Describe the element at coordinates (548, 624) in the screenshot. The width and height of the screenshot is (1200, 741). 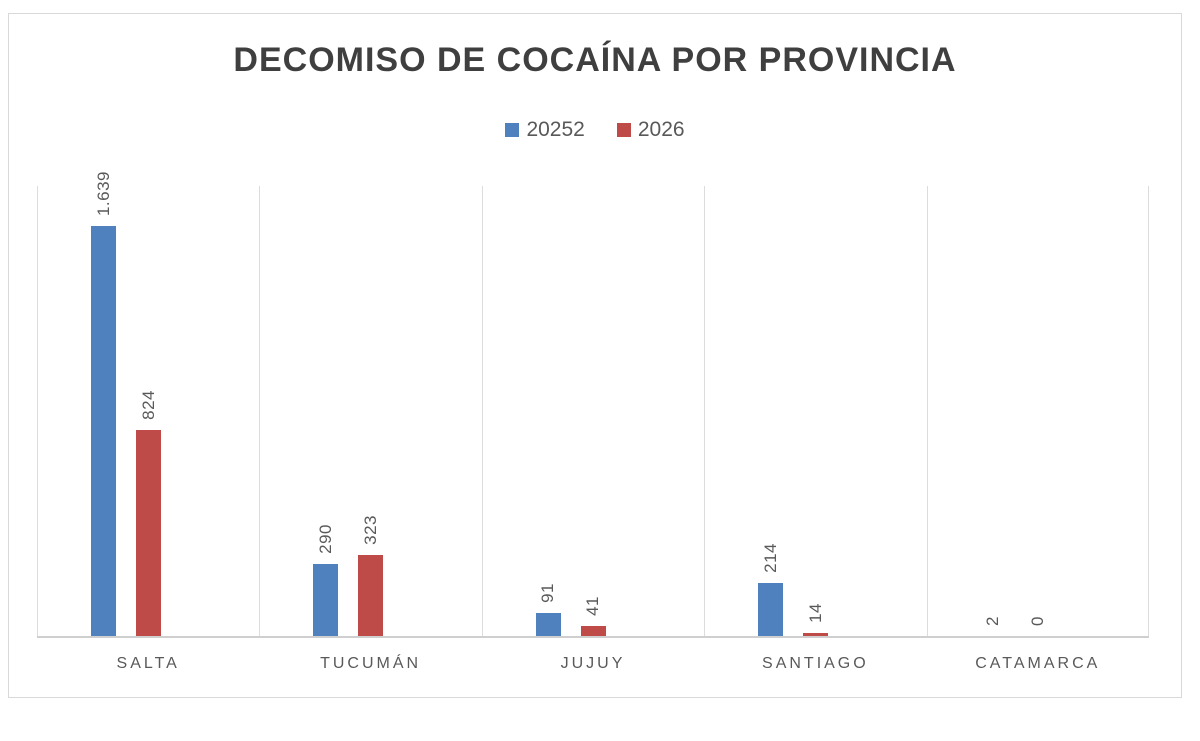
I see `bar-20252-jujuy` at that location.